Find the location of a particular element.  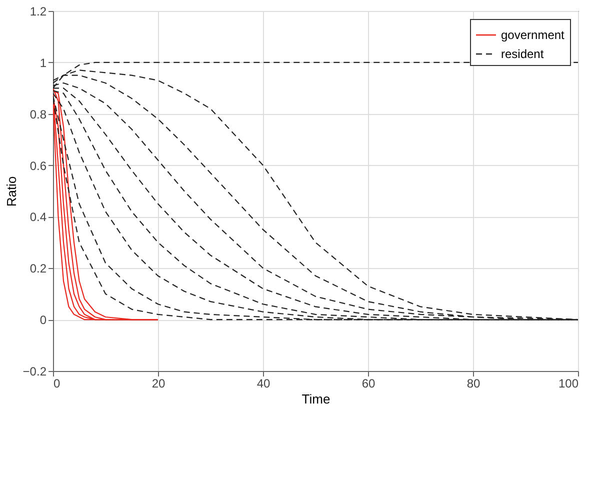

y-tick-label: −0.2 is located at coordinates (34, 371).